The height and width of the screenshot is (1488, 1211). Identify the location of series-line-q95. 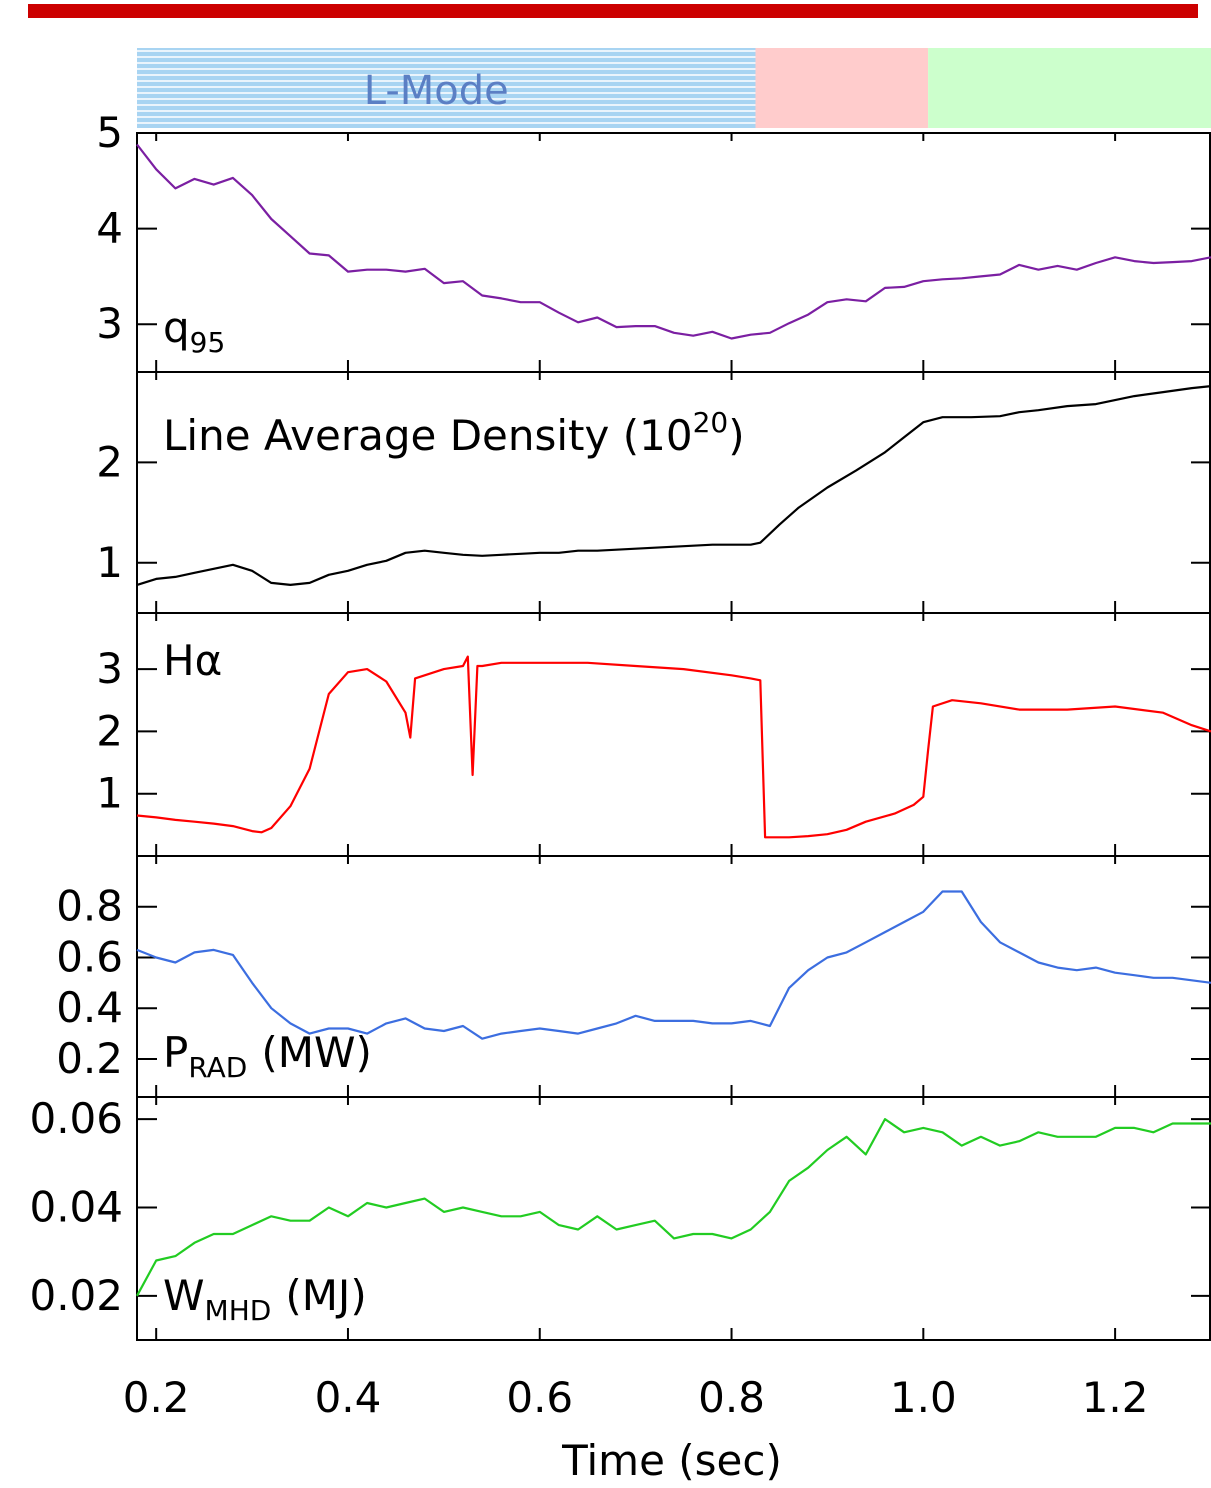
(673, 241).